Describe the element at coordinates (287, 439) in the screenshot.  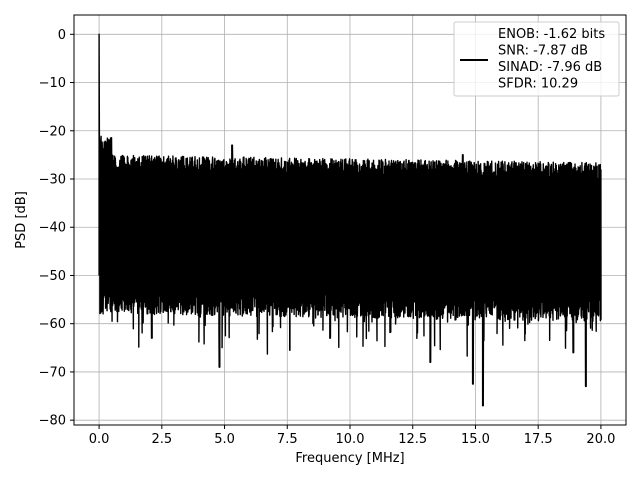
I see `x-tick-label: 7.5` at that location.